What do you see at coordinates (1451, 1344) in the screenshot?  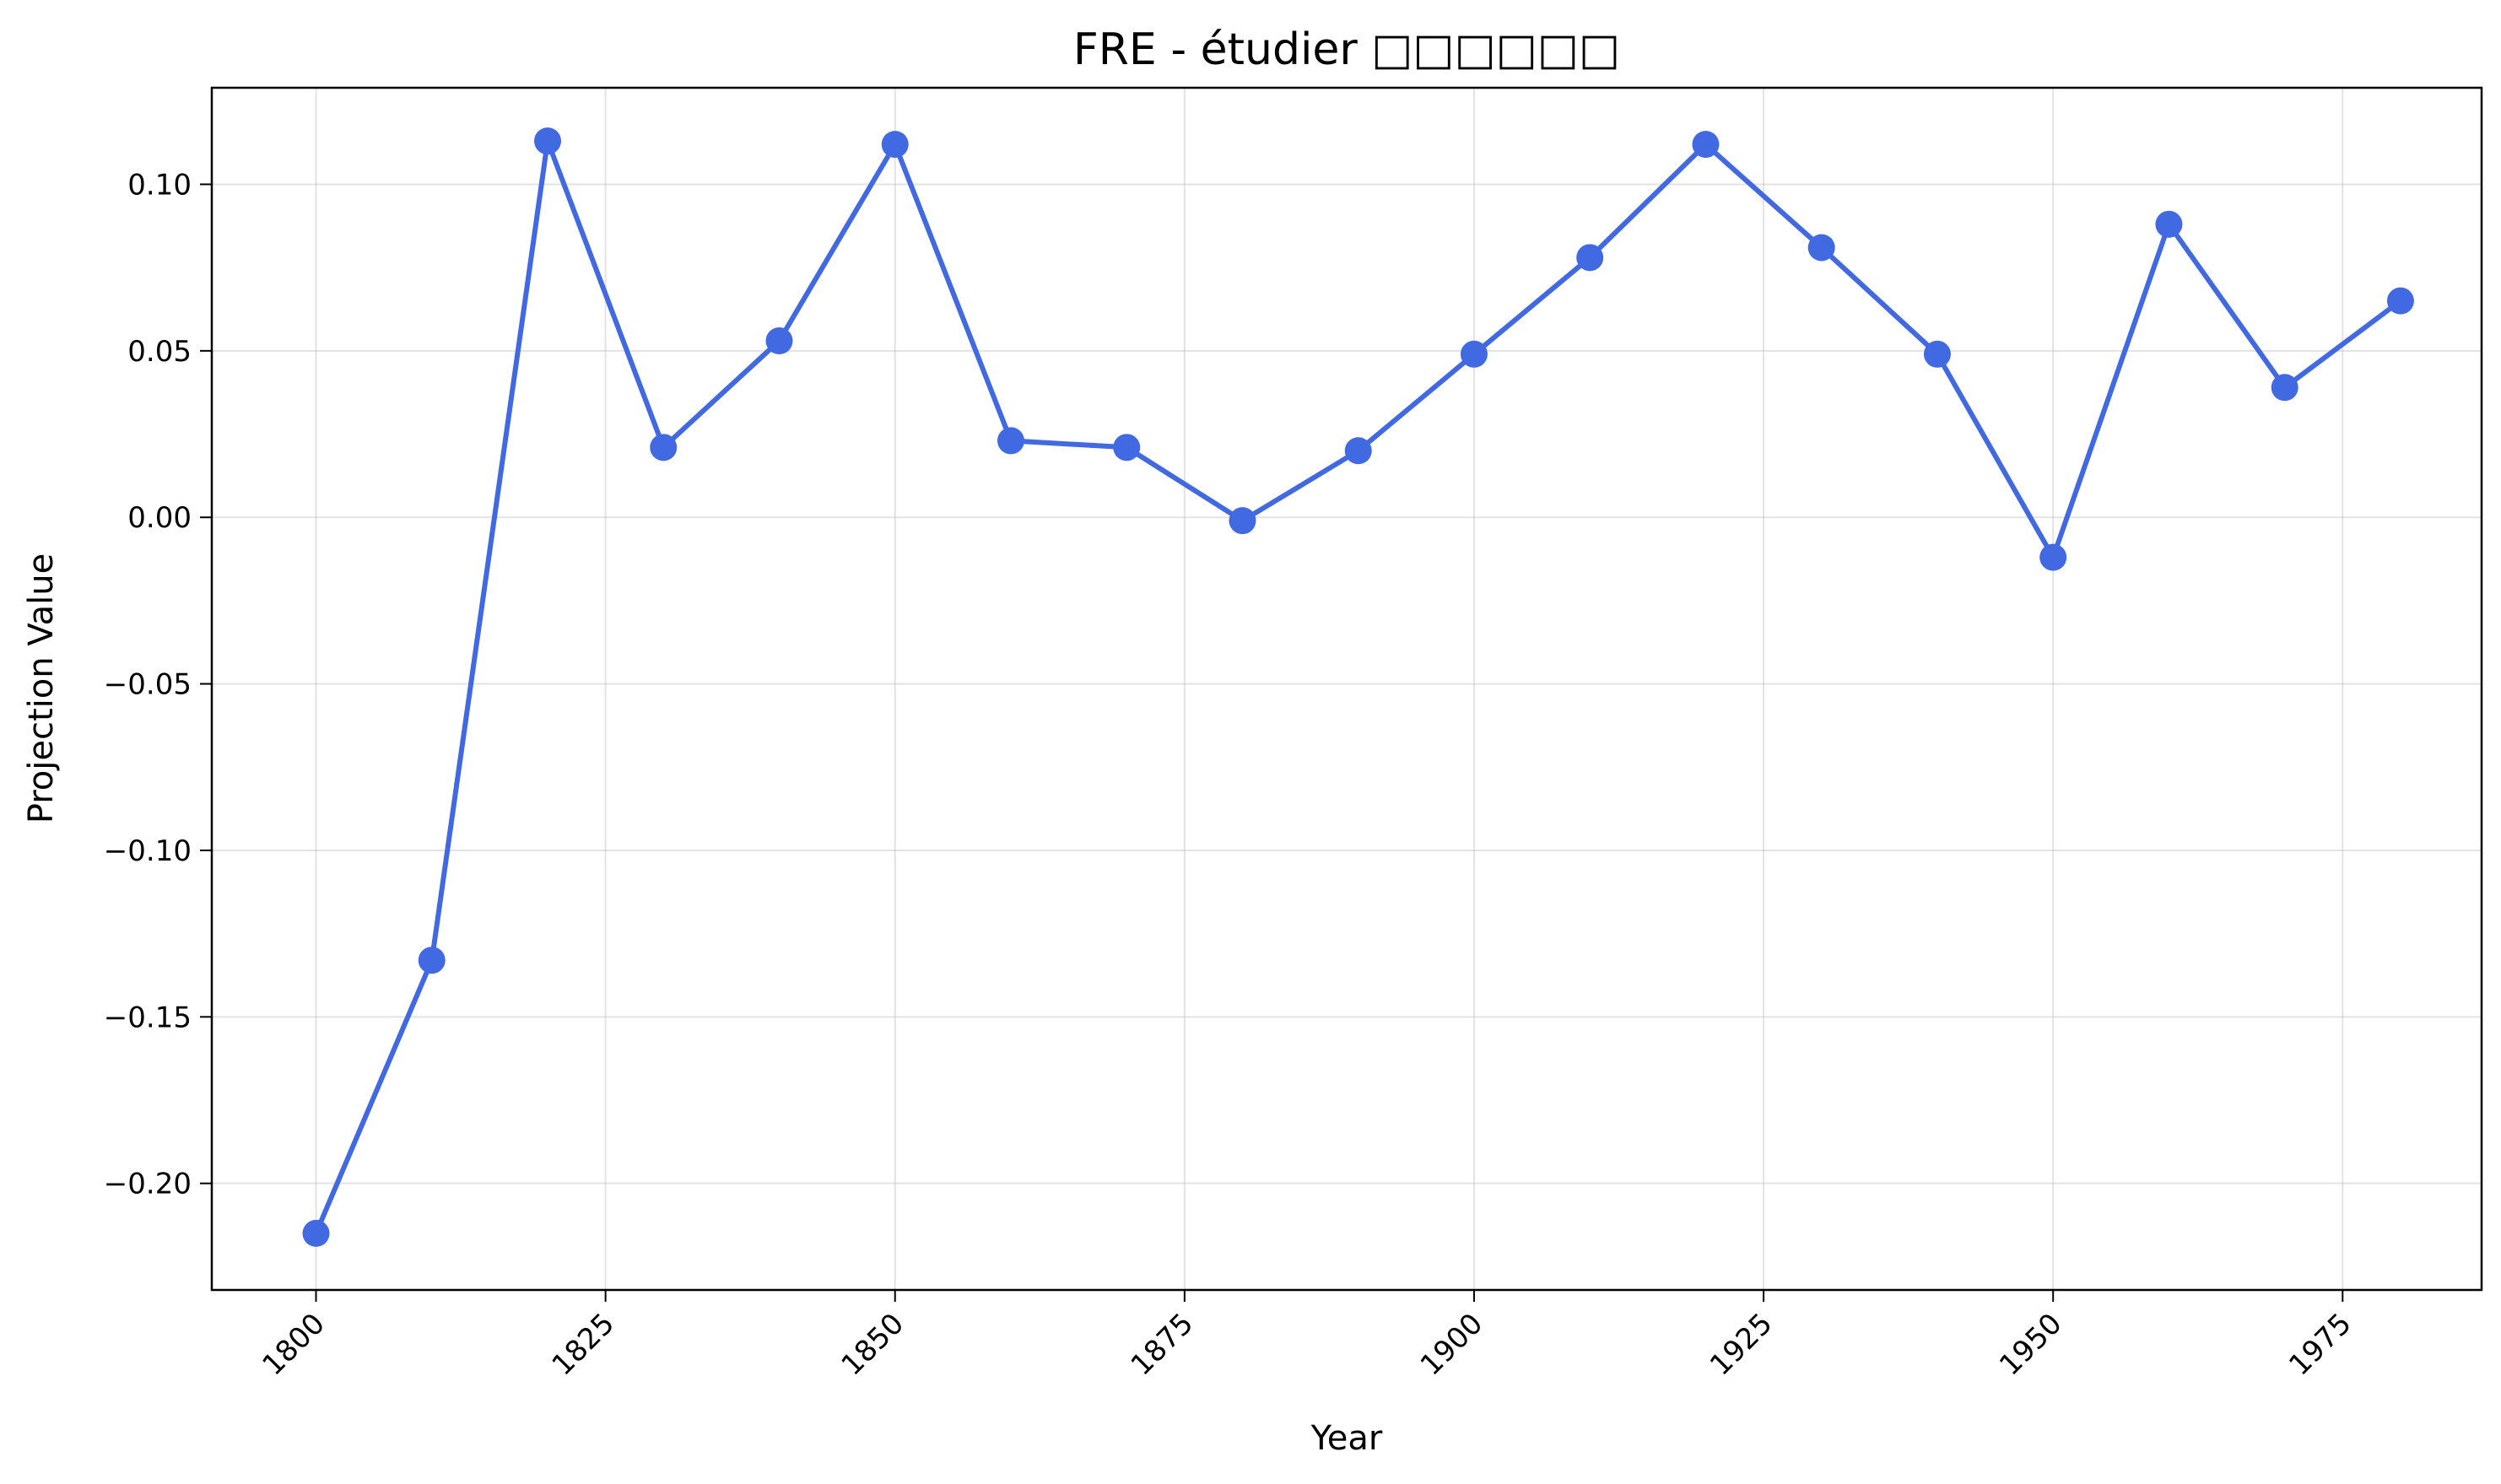 I see `x-tick-label: 1900` at bounding box center [1451, 1344].